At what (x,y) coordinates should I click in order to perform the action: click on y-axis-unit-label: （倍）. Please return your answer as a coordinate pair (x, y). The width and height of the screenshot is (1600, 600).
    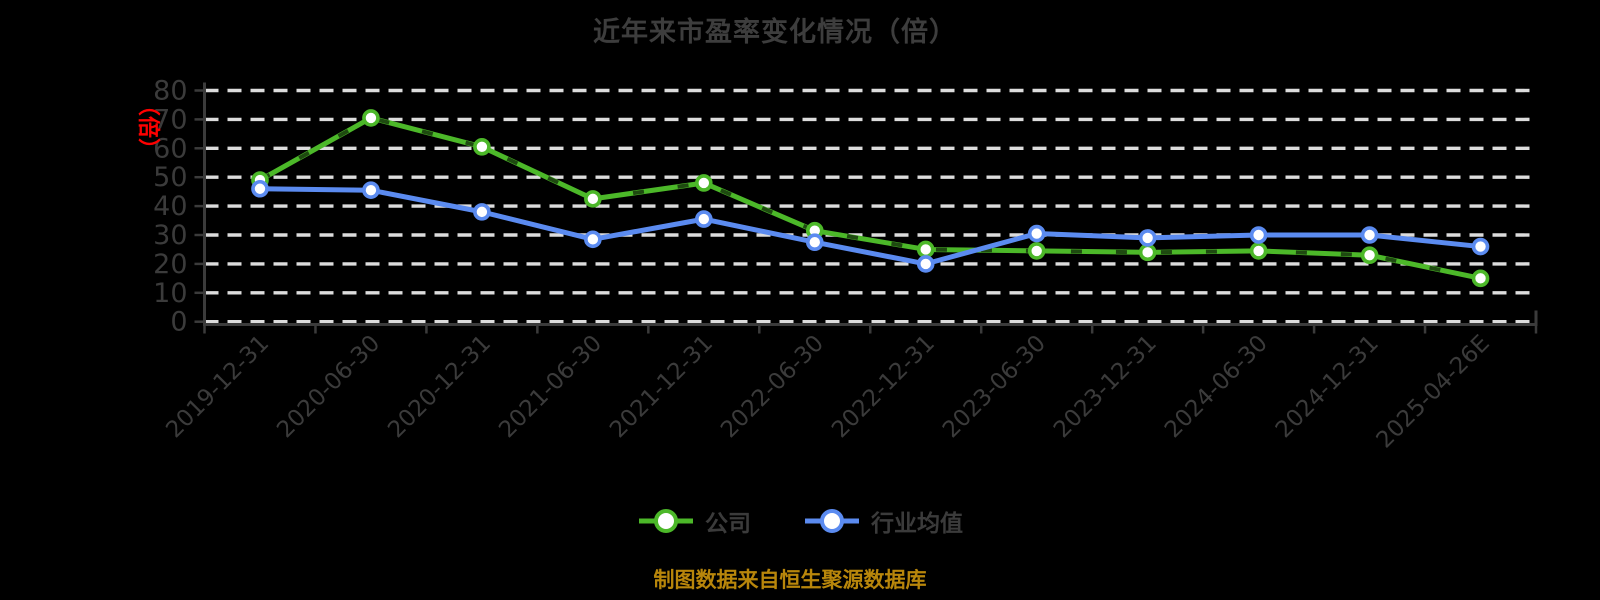
    Looking at the image, I should click on (148, 127).